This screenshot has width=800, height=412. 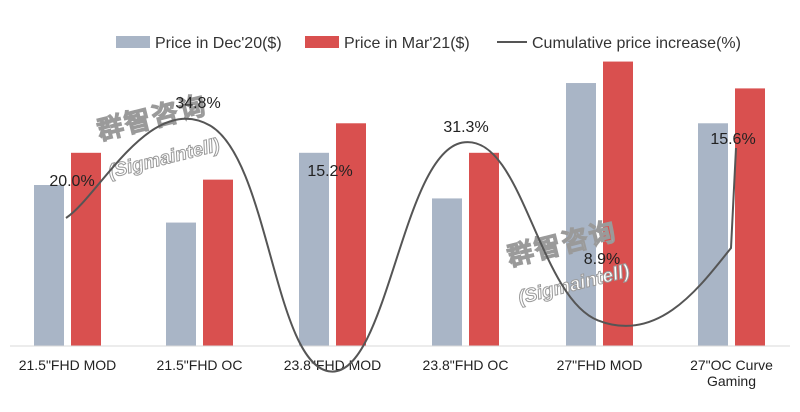 What do you see at coordinates (731, 381) in the screenshot?
I see `x-tick-label-5-line2: Gaming` at bounding box center [731, 381].